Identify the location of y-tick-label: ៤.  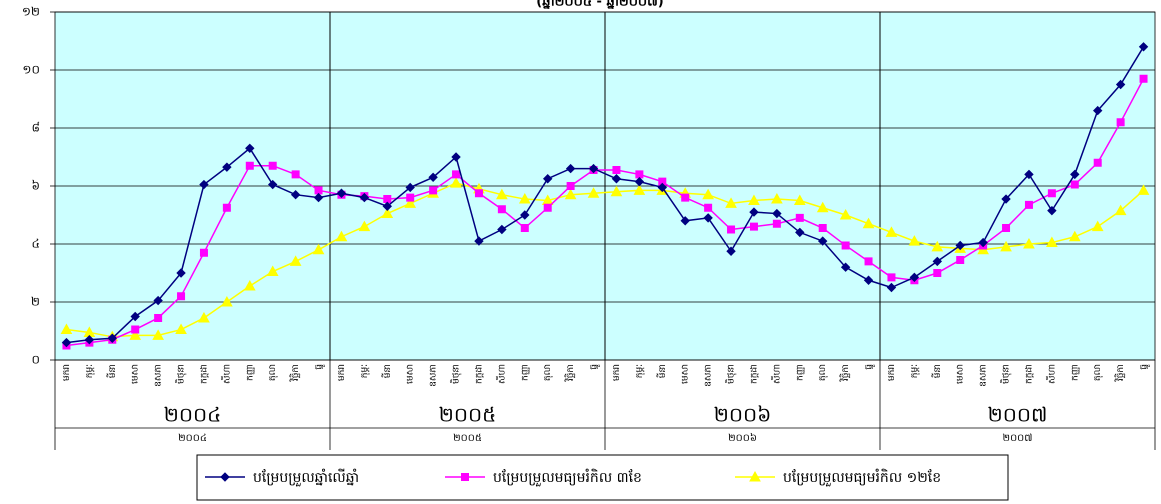
(36, 244).